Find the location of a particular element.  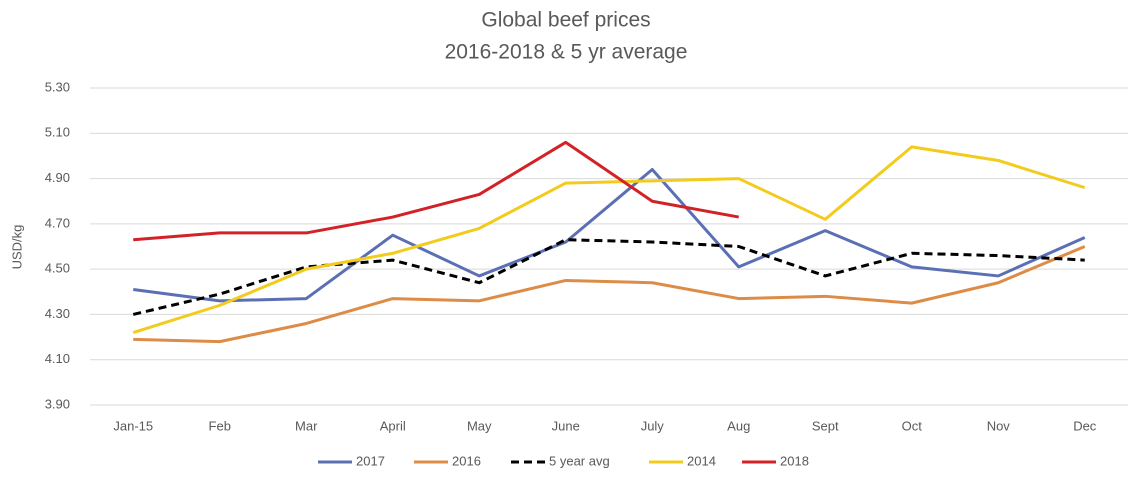

y-tick-label: 4.70 is located at coordinates (57, 222).